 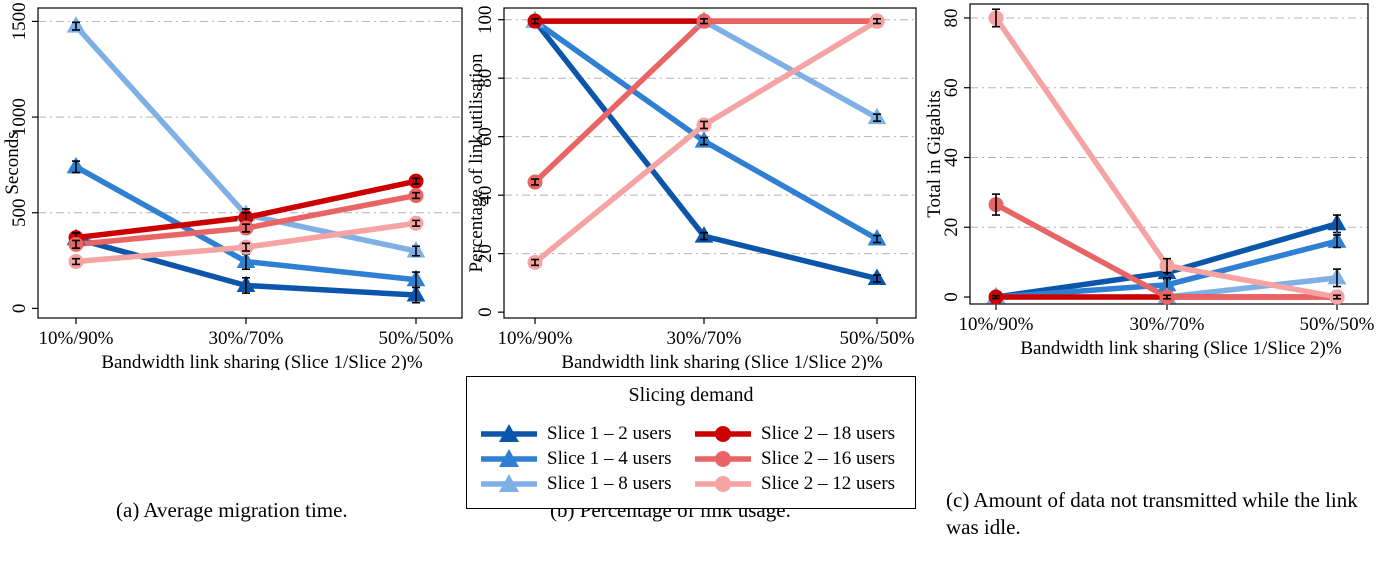 What do you see at coordinates (828, 458) in the screenshot?
I see `legend-label: Slice 2 – 16 users` at bounding box center [828, 458].